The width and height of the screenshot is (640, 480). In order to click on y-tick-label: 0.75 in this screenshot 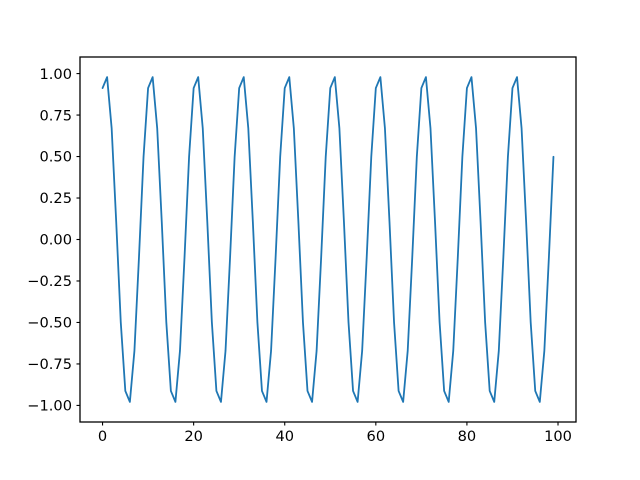, I will do `click(56, 115)`.